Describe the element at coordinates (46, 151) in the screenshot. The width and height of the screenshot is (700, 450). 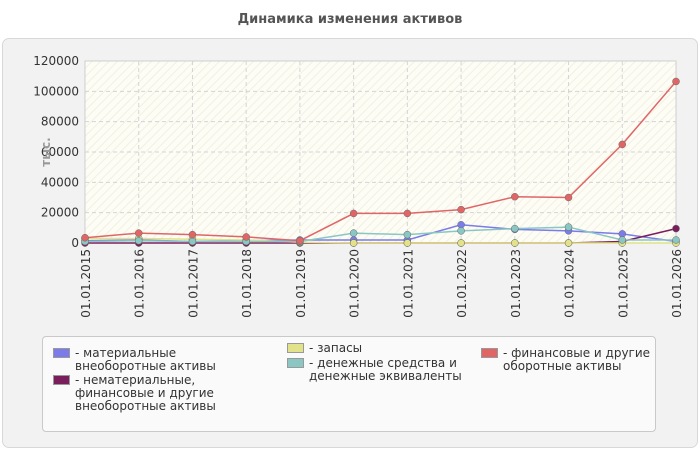
I see `y-axis-label: тыс.` at that location.